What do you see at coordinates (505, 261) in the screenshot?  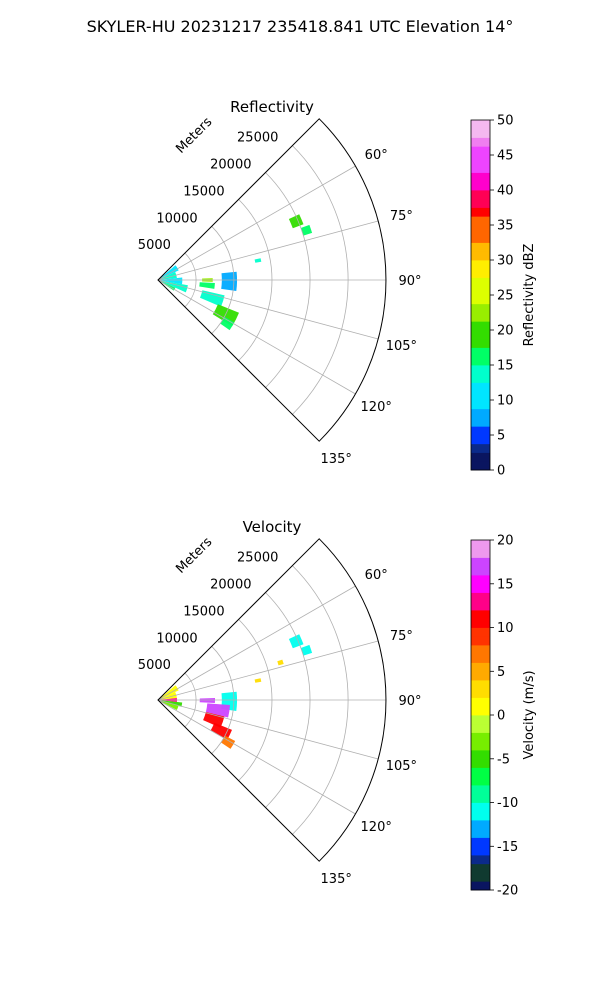 I see `colorbar-tick-label: 30` at bounding box center [505, 261].